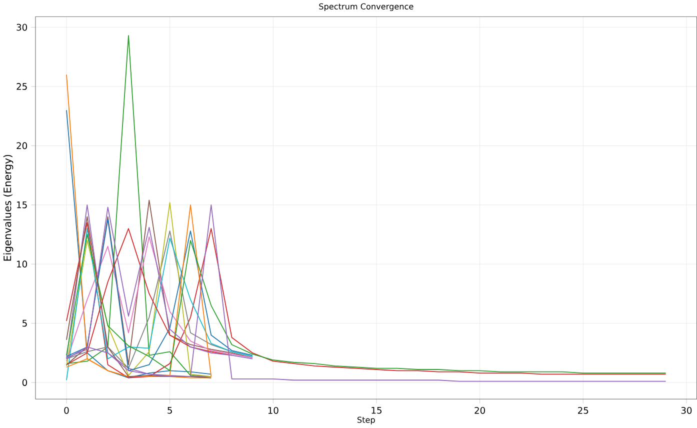 This screenshot has height=428, width=697. I want to click on x-tick-label: 5, so click(170, 410).